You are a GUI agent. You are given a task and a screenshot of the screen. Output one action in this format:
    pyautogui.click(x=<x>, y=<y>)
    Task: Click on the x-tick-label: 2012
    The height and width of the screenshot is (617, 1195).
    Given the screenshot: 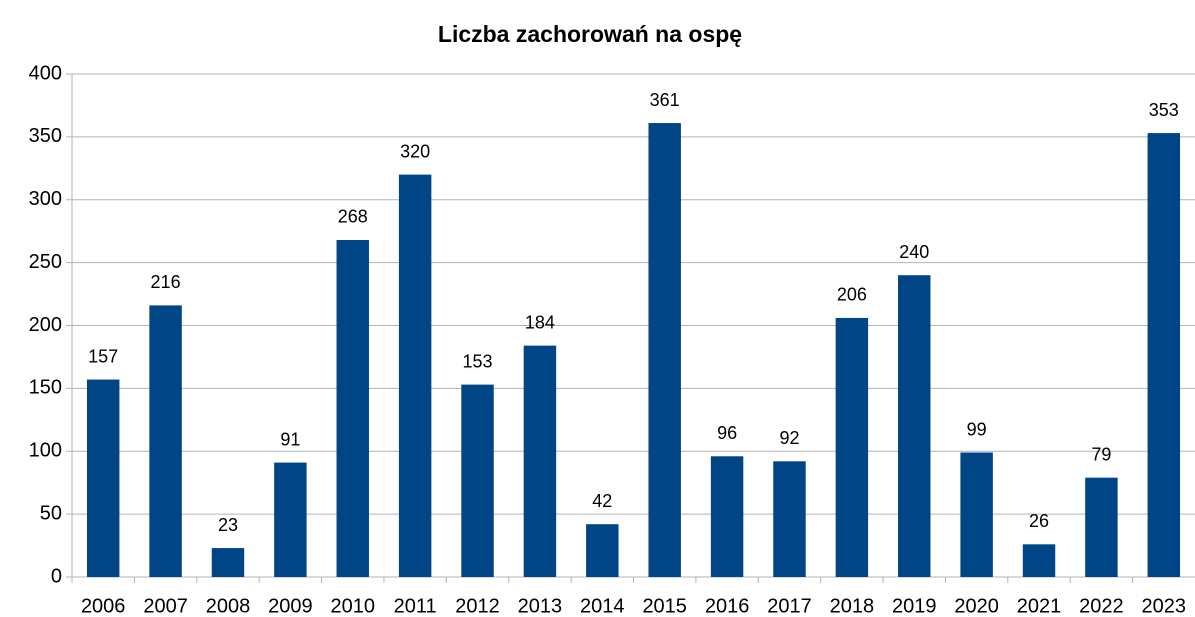 What is the action you would take?
    pyautogui.click(x=477, y=606)
    